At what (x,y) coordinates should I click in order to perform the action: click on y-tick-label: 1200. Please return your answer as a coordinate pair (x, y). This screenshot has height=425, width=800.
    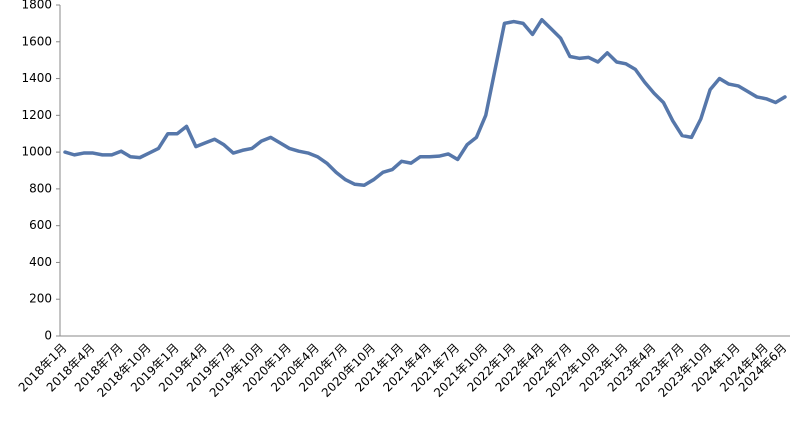
    Looking at the image, I should click on (36, 115).